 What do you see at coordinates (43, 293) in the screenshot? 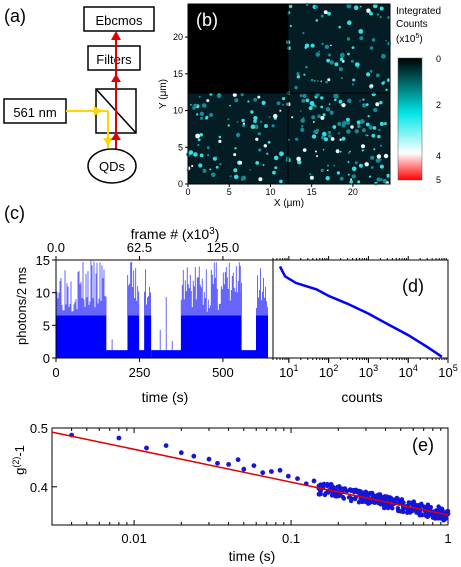
I see `y-tick-label: 10` at bounding box center [43, 293].